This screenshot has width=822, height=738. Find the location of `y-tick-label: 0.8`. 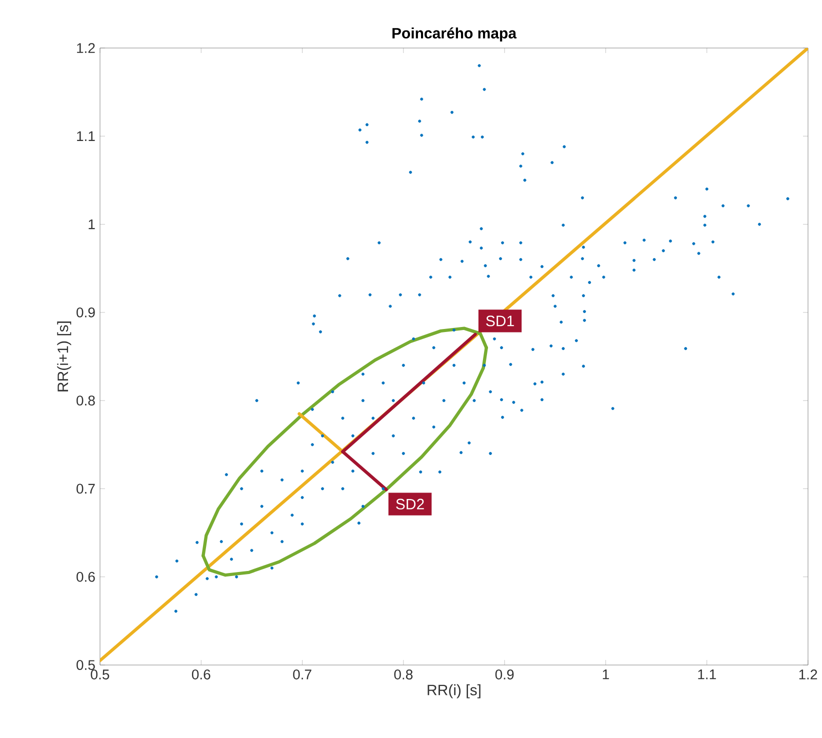

y-tick-label: 0.8 is located at coordinates (85, 401).